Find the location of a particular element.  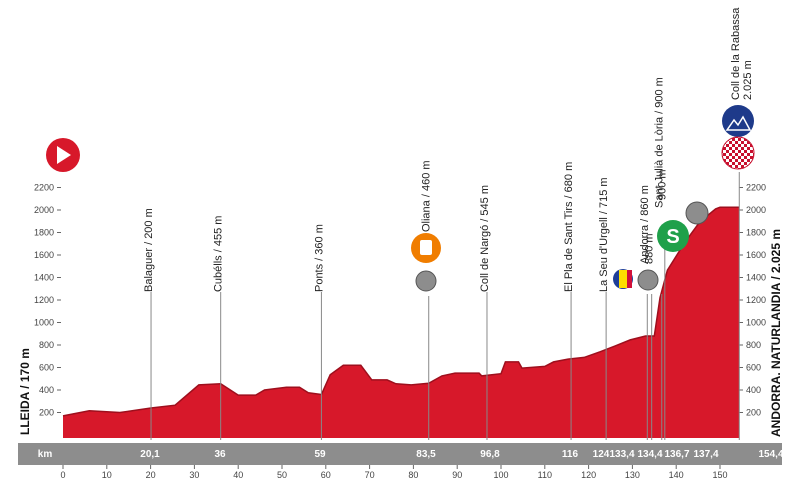

waypoint-label: Coll de la Rabassa is located at coordinates (736, 53).